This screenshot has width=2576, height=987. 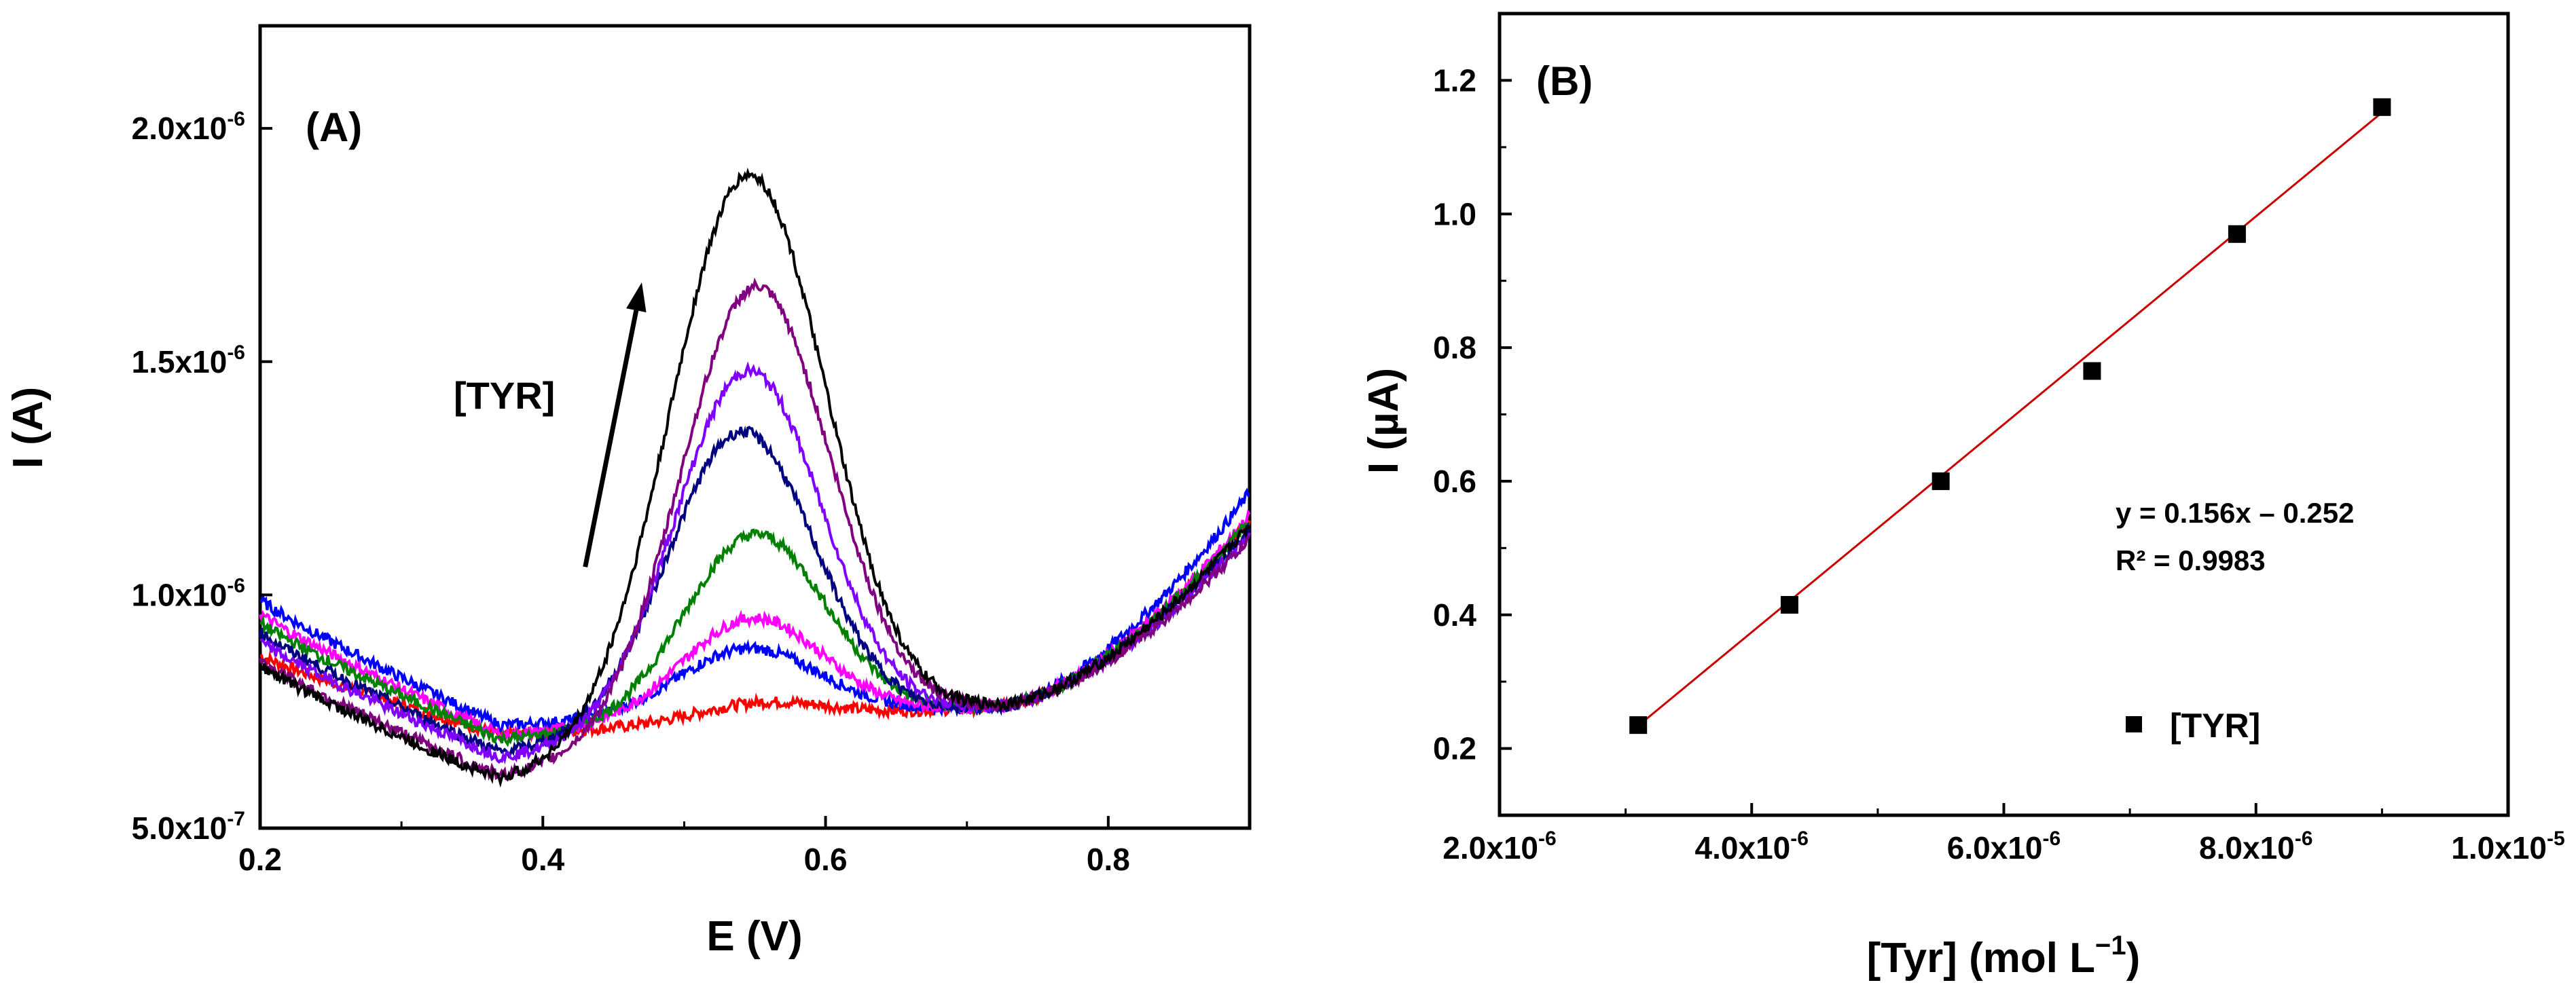 What do you see at coordinates (1455, 481) in the screenshot?
I see `panel-b-y-tick-label: 0.6` at bounding box center [1455, 481].